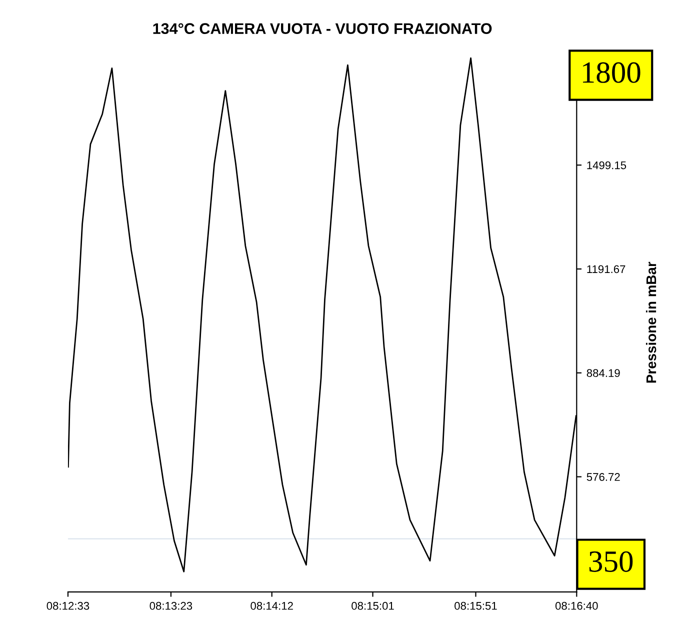 This screenshot has height=627, width=675. What do you see at coordinates (475, 606) in the screenshot?
I see `x-tick-label: 08:15:51` at bounding box center [475, 606].